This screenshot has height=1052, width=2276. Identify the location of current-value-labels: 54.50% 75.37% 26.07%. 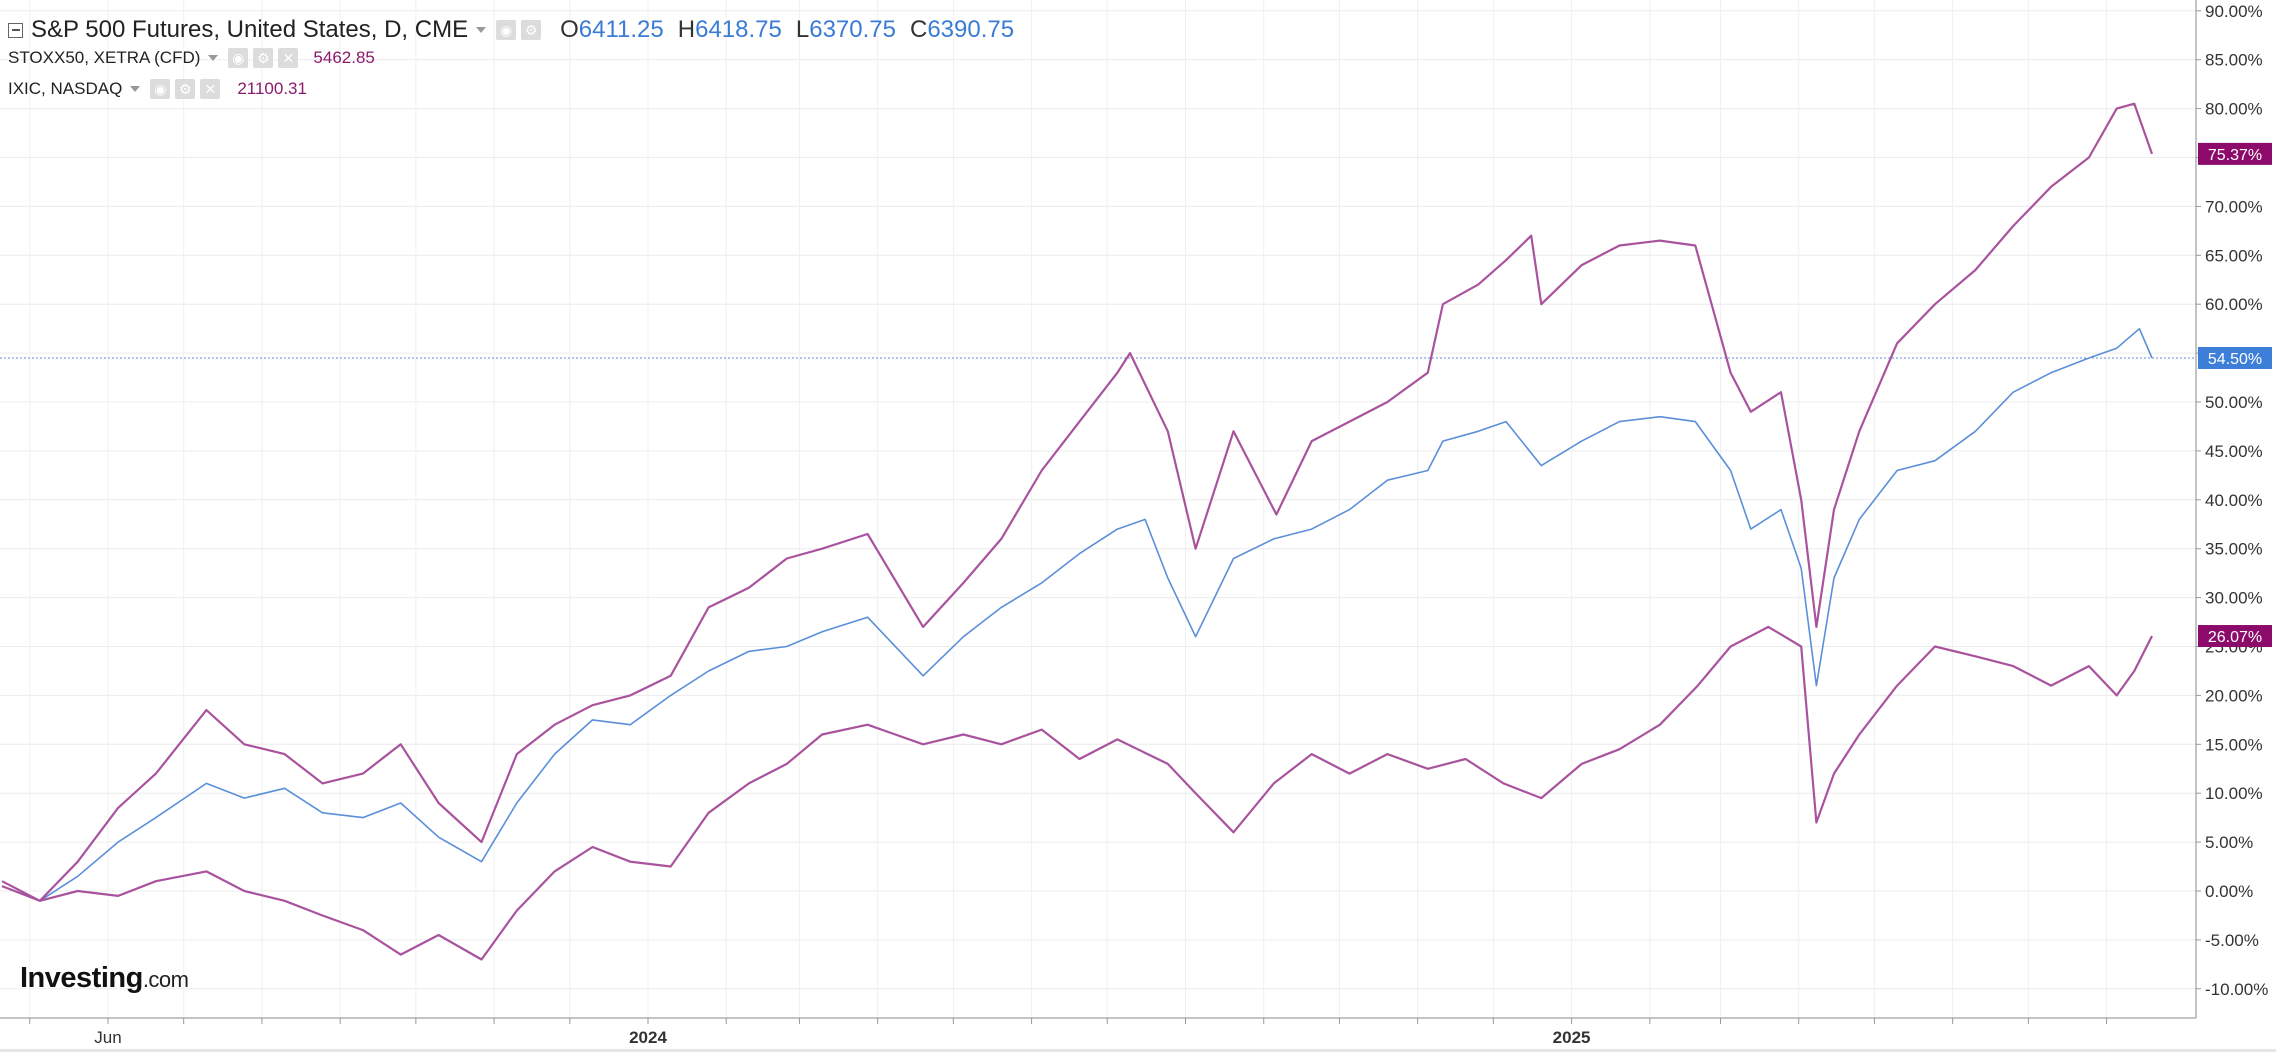
(2235, 395).